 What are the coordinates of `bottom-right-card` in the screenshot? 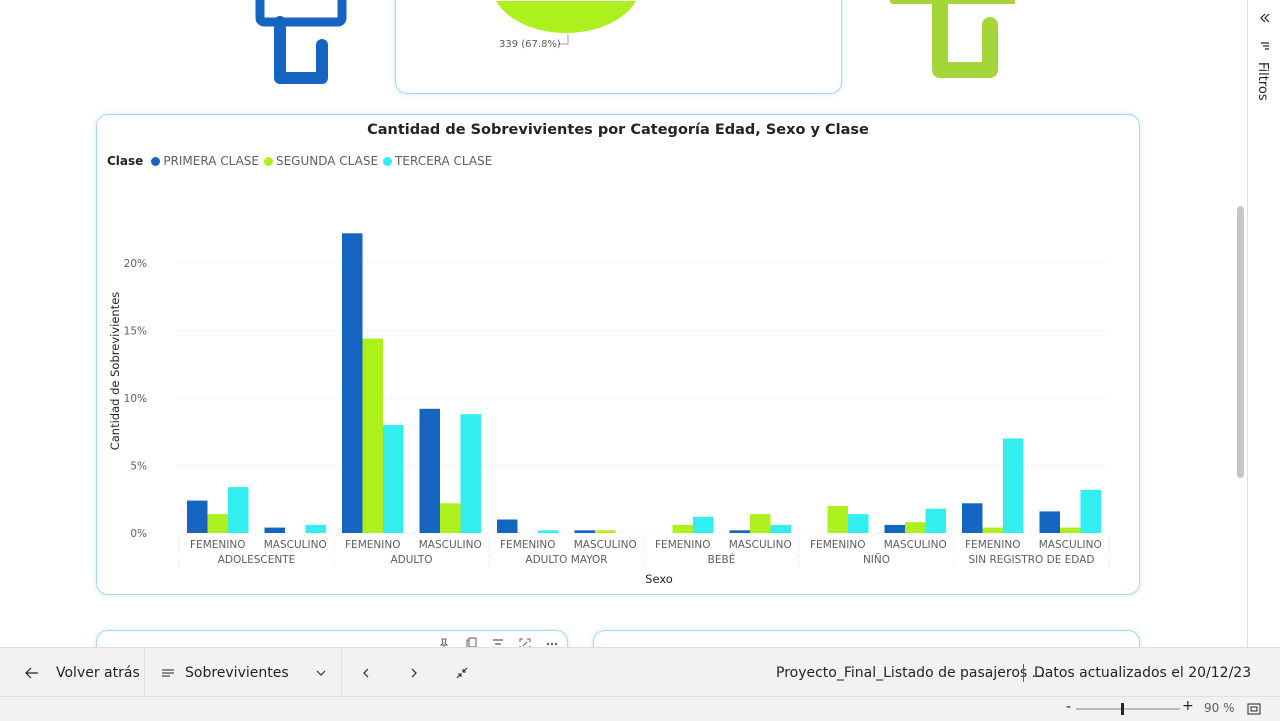 It's located at (866, 638).